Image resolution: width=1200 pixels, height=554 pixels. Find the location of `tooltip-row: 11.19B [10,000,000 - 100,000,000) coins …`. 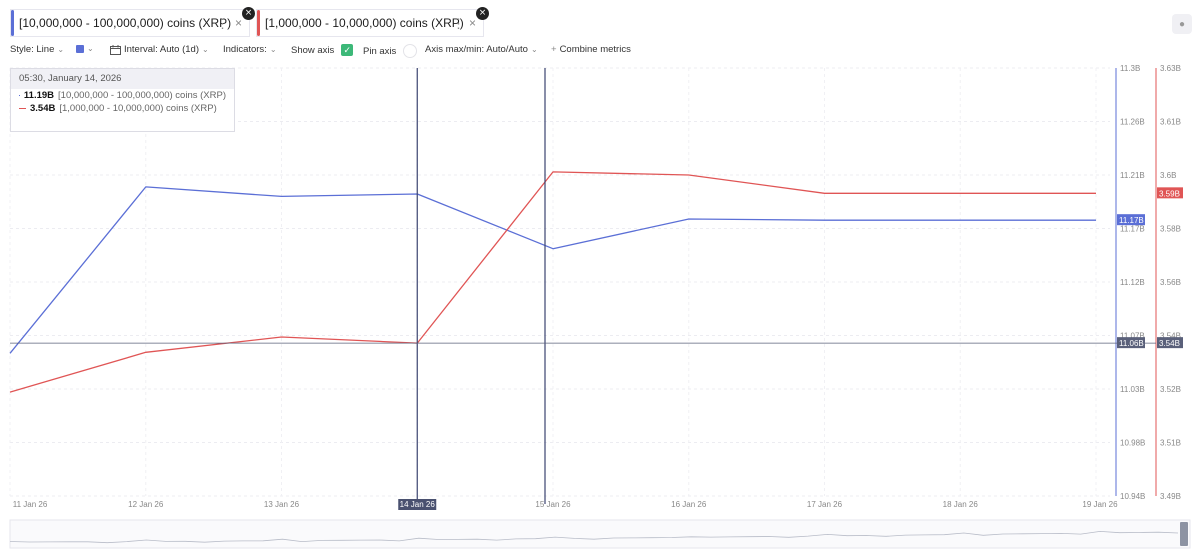

tooltip-row: 11.19B [10,000,000 - 100,000,000) coins … is located at coordinates (122, 95).